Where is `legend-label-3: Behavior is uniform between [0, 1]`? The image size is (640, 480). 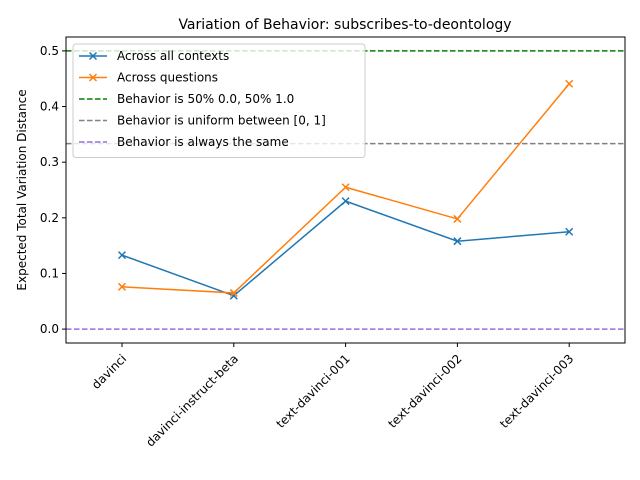 legend-label-3: Behavior is uniform between [0, 1] is located at coordinates (221, 121).